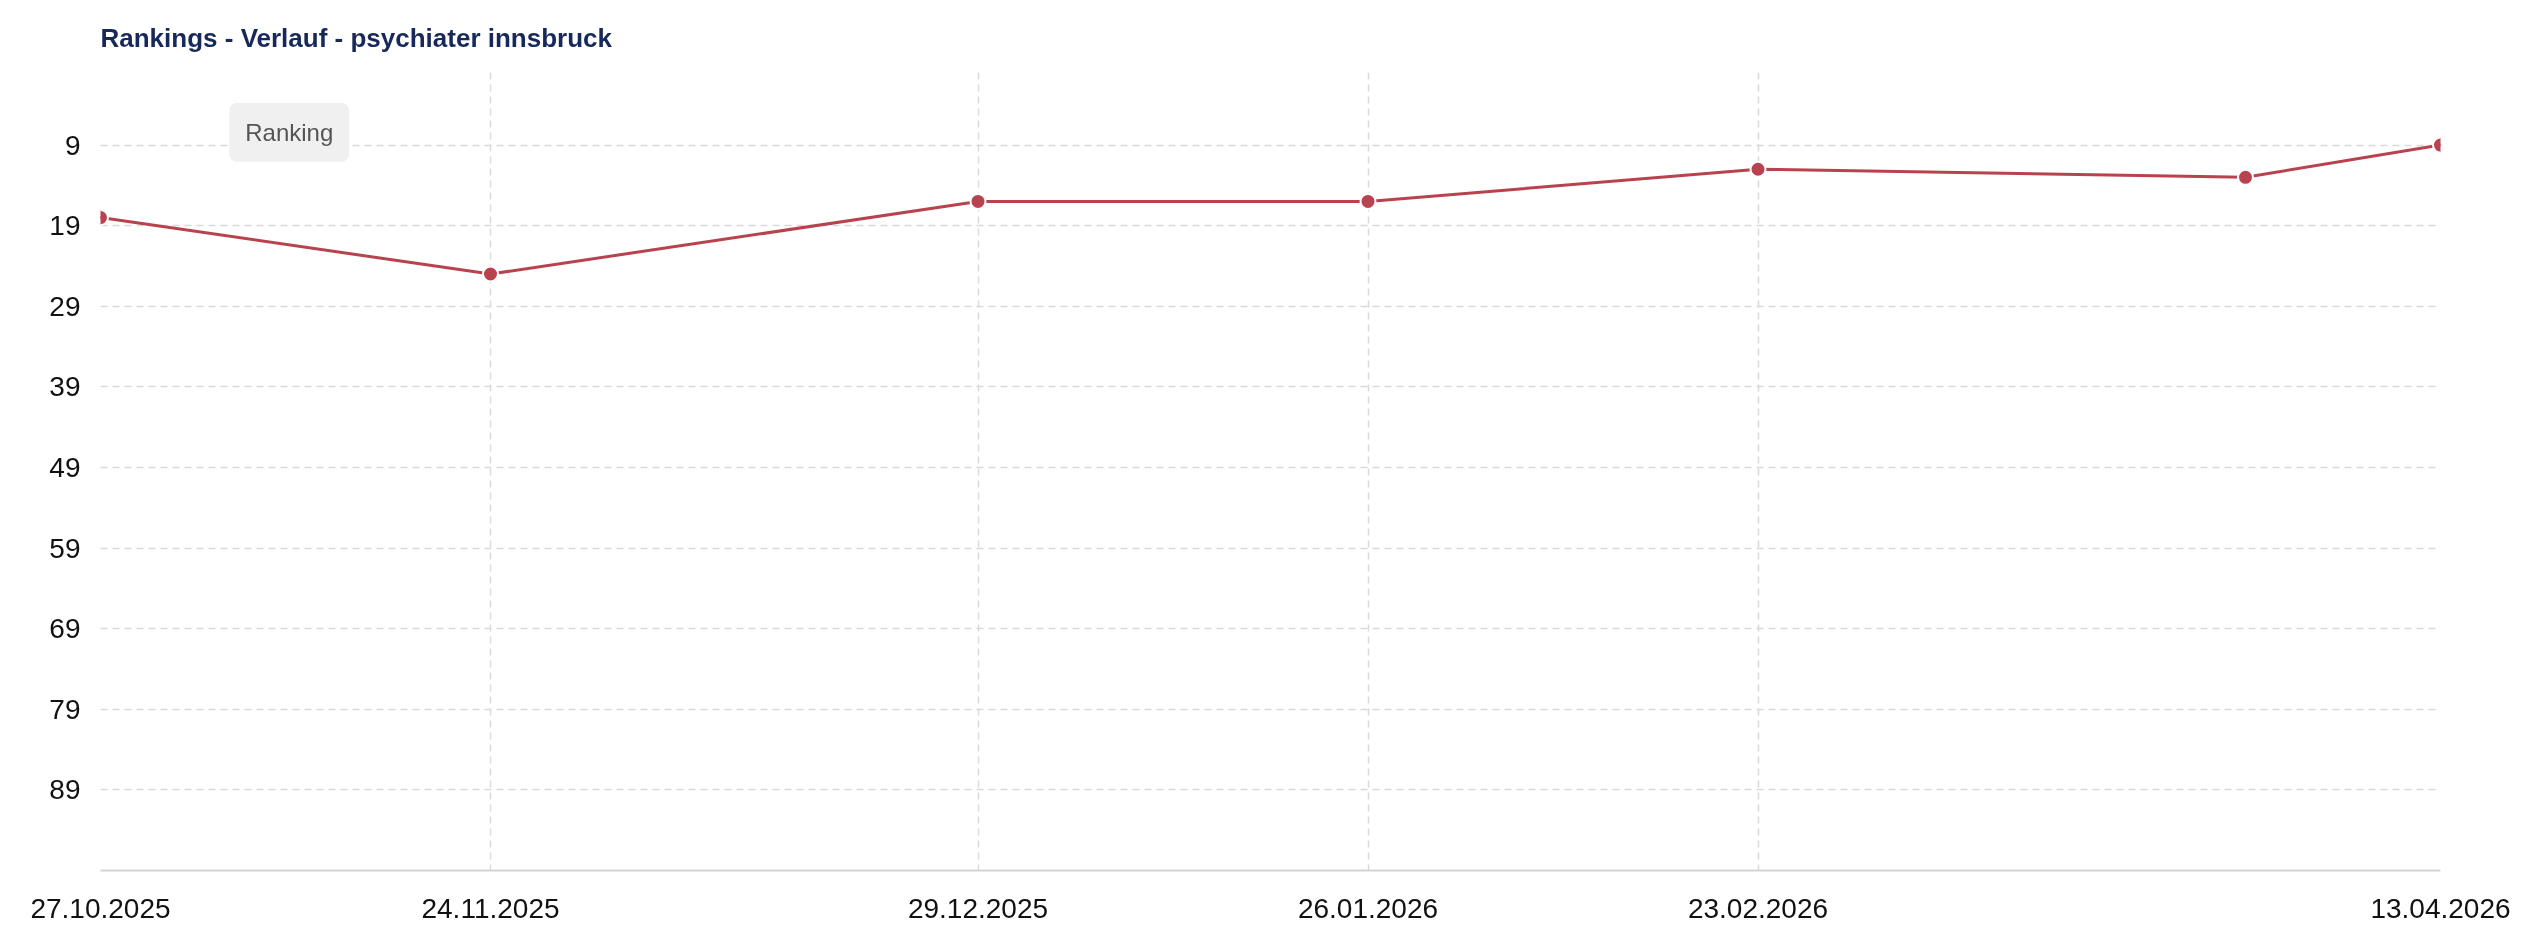 This screenshot has width=2542, height=936. What do you see at coordinates (65, 548) in the screenshot?
I see `y-tick-label: 59` at bounding box center [65, 548].